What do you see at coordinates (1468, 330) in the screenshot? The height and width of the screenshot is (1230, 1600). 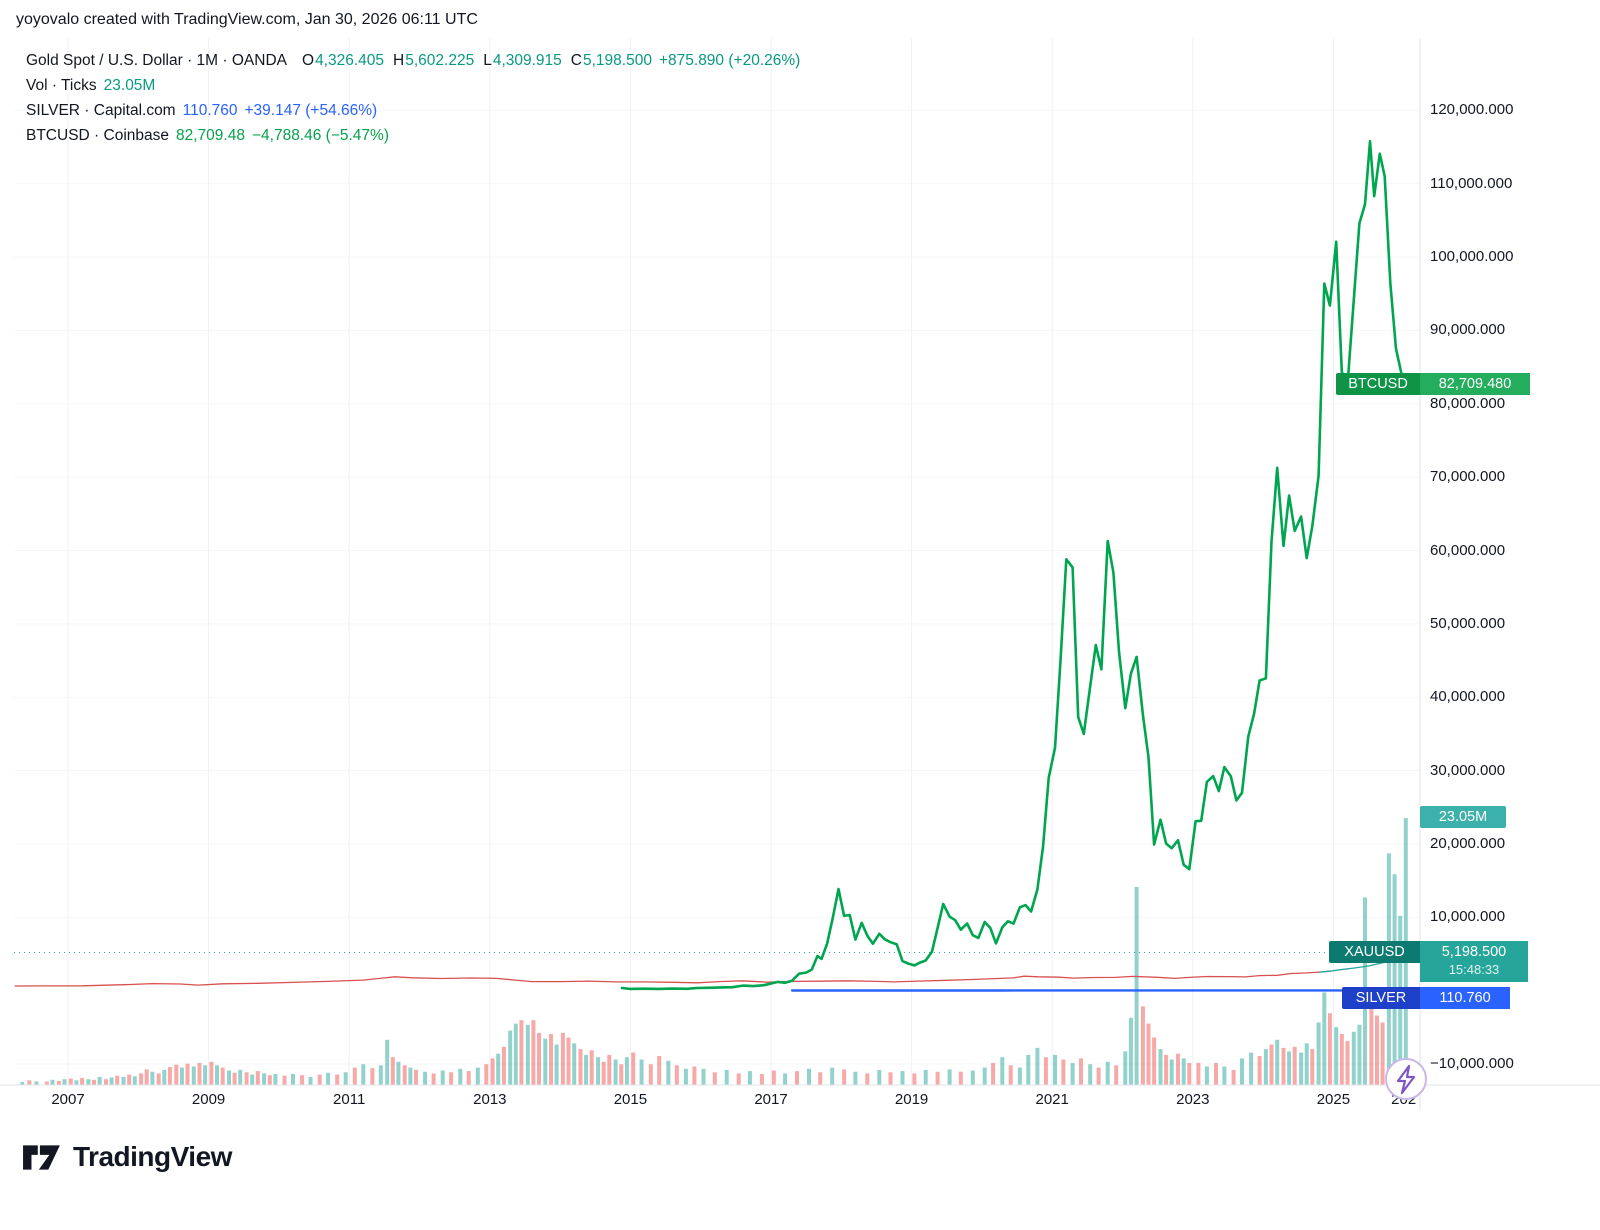 I see `price-axis-label: 90,000.000` at bounding box center [1468, 330].